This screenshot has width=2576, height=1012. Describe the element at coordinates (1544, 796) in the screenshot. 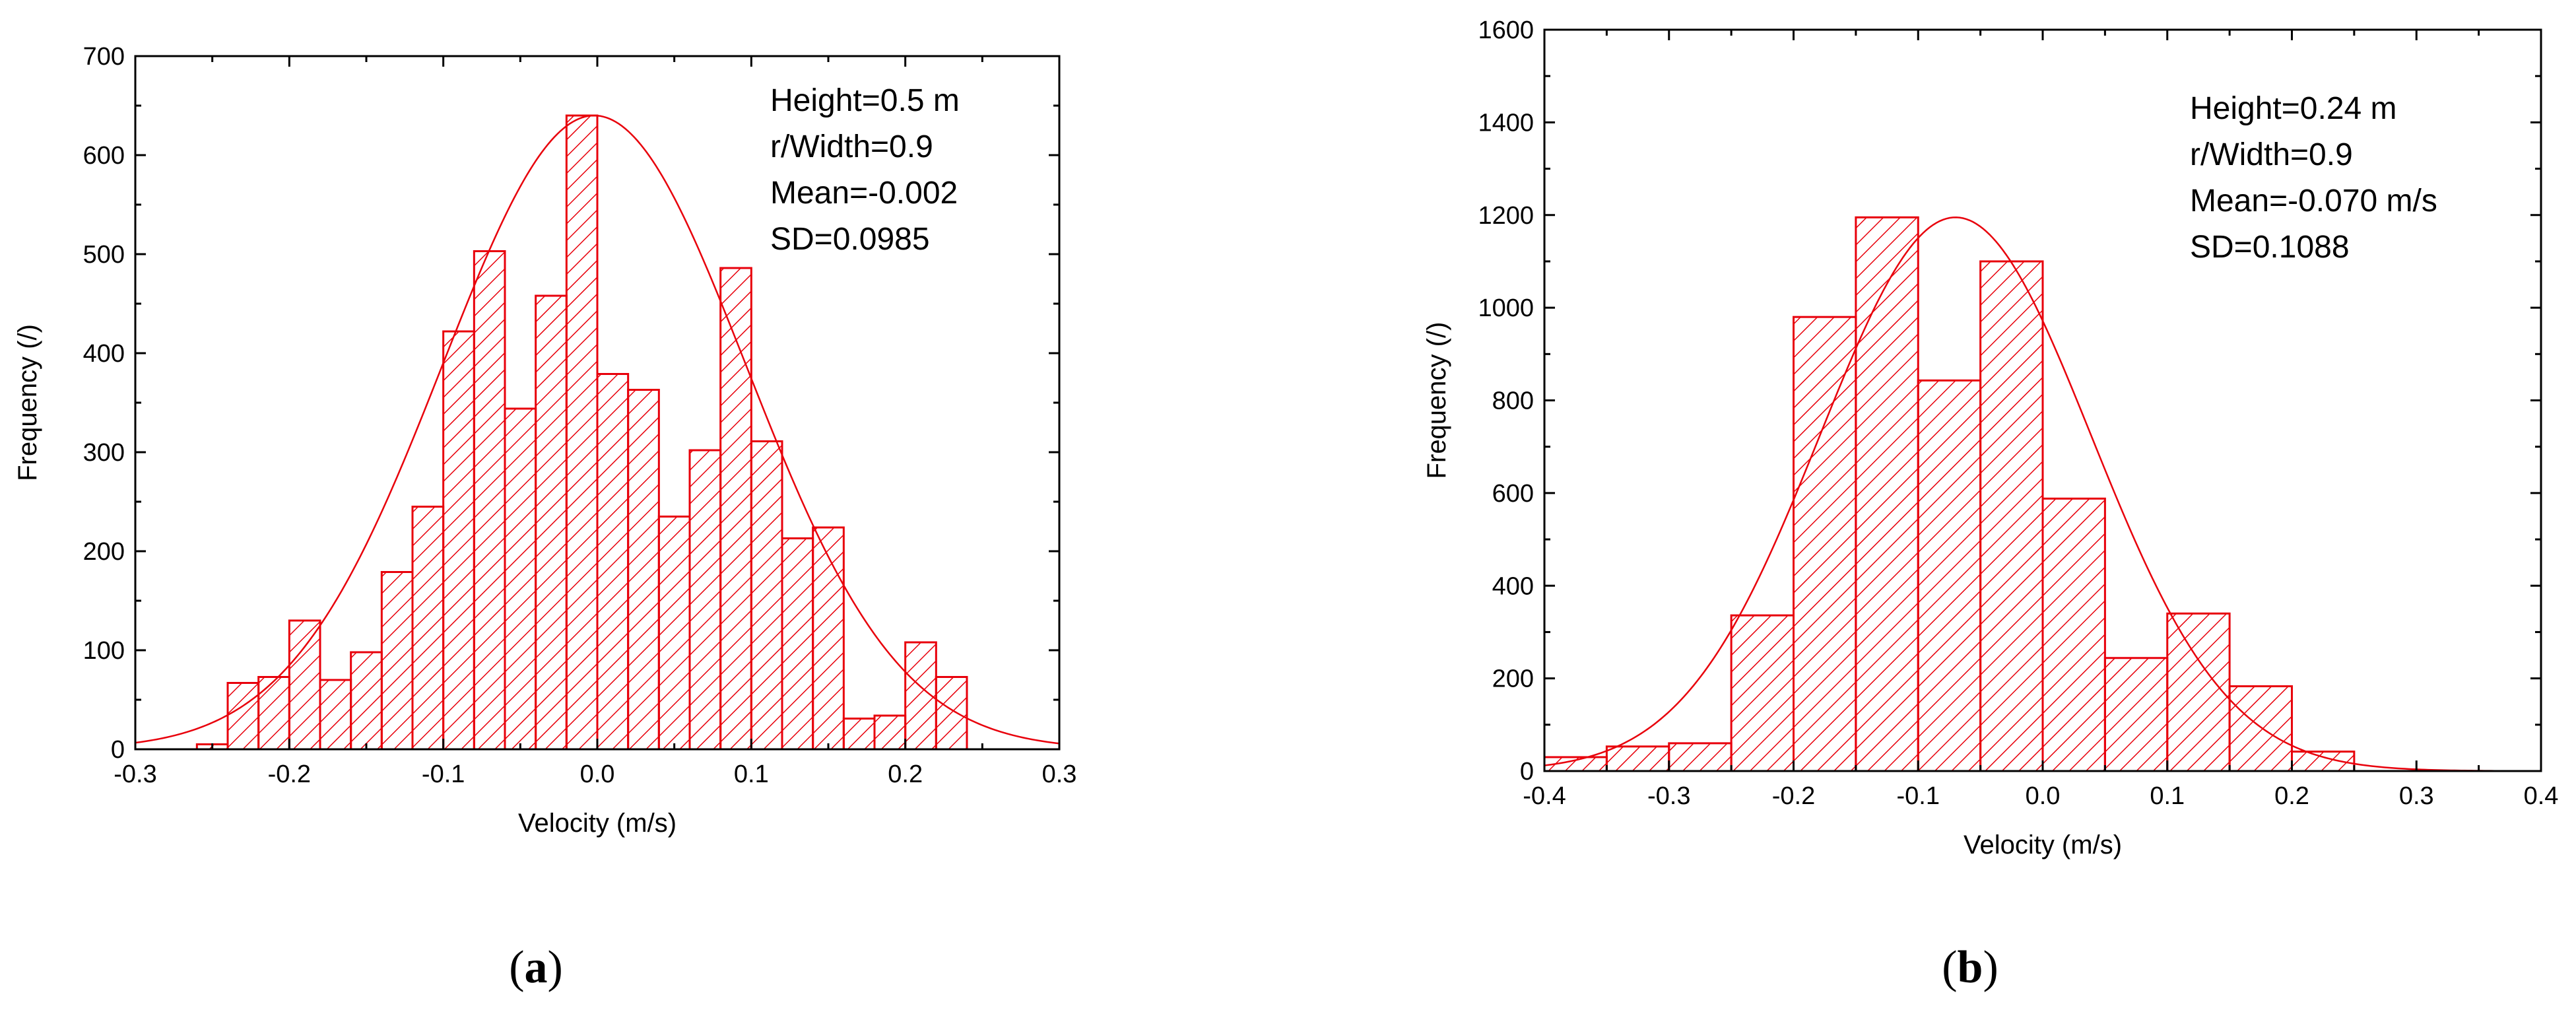

I see `x-tick-label: -0.4` at that location.